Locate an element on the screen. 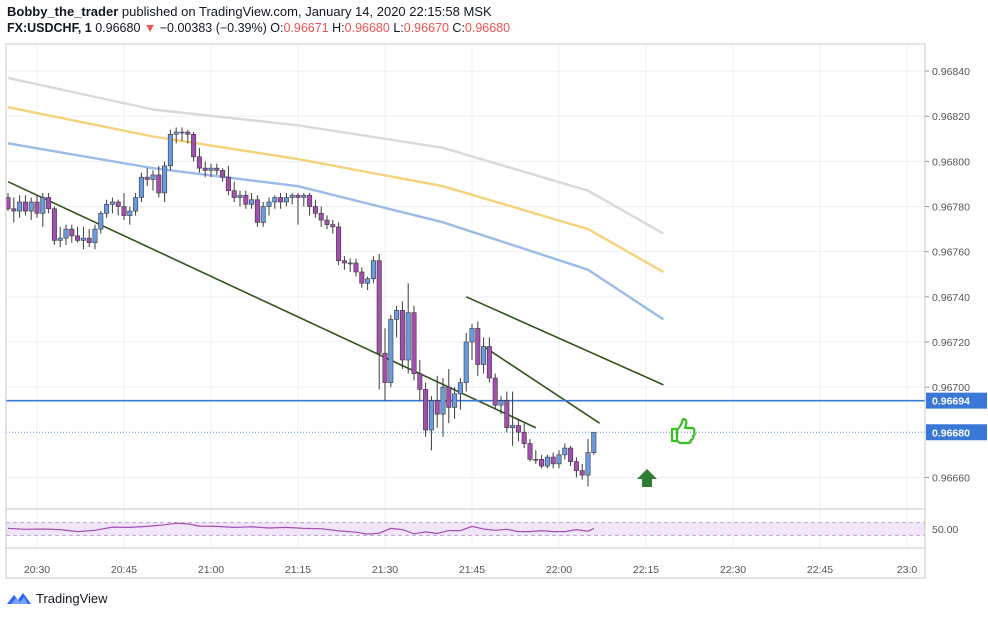  price-tick-label: 0.96760 is located at coordinates (951, 253).